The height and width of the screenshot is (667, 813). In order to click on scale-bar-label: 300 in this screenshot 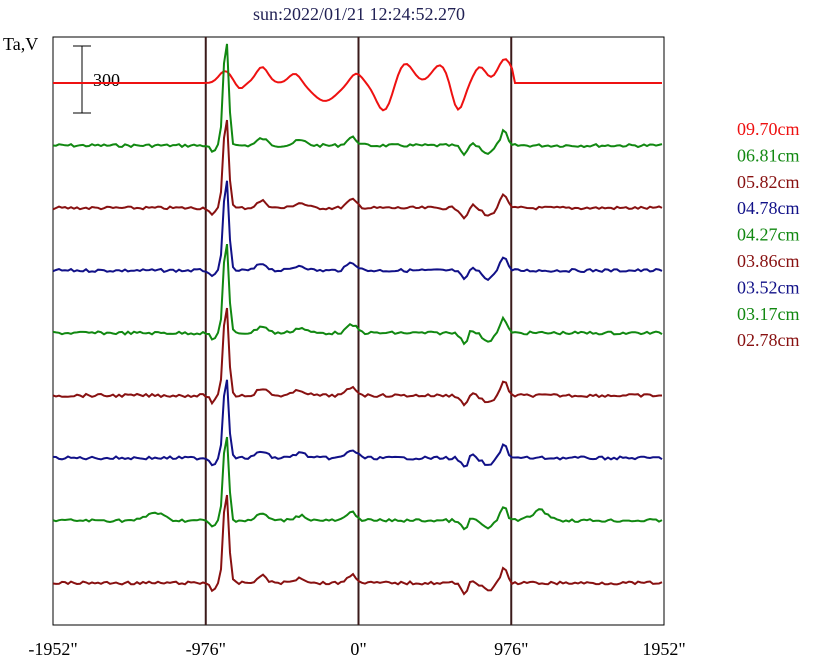, I will do `click(106, 80)`.